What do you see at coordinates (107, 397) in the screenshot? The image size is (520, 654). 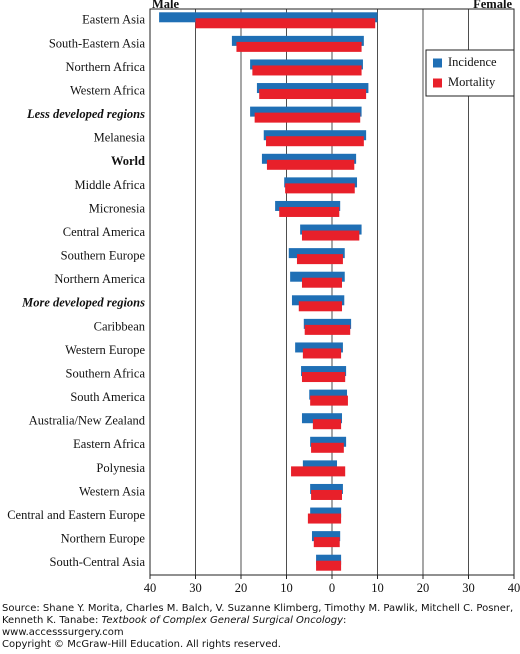 I see `category-label: South America` at bounding box center [107, 397].